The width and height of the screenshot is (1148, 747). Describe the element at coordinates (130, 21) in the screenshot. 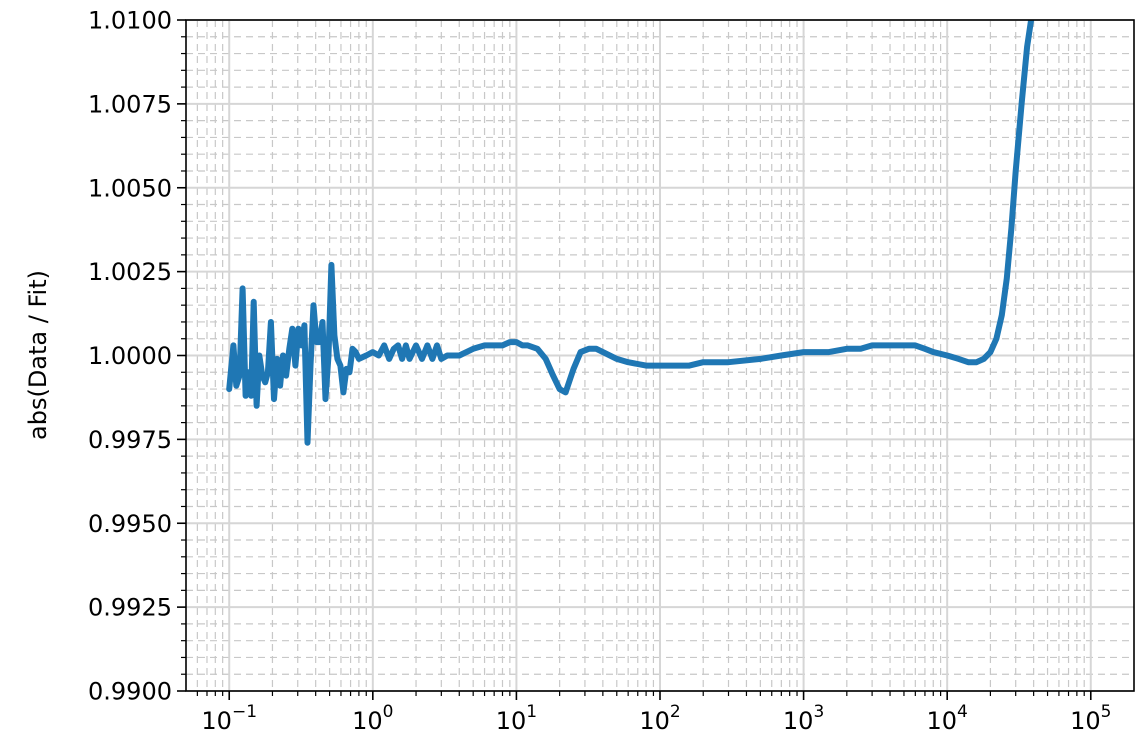

I see `y-tick-label: 1.0100` at that location.